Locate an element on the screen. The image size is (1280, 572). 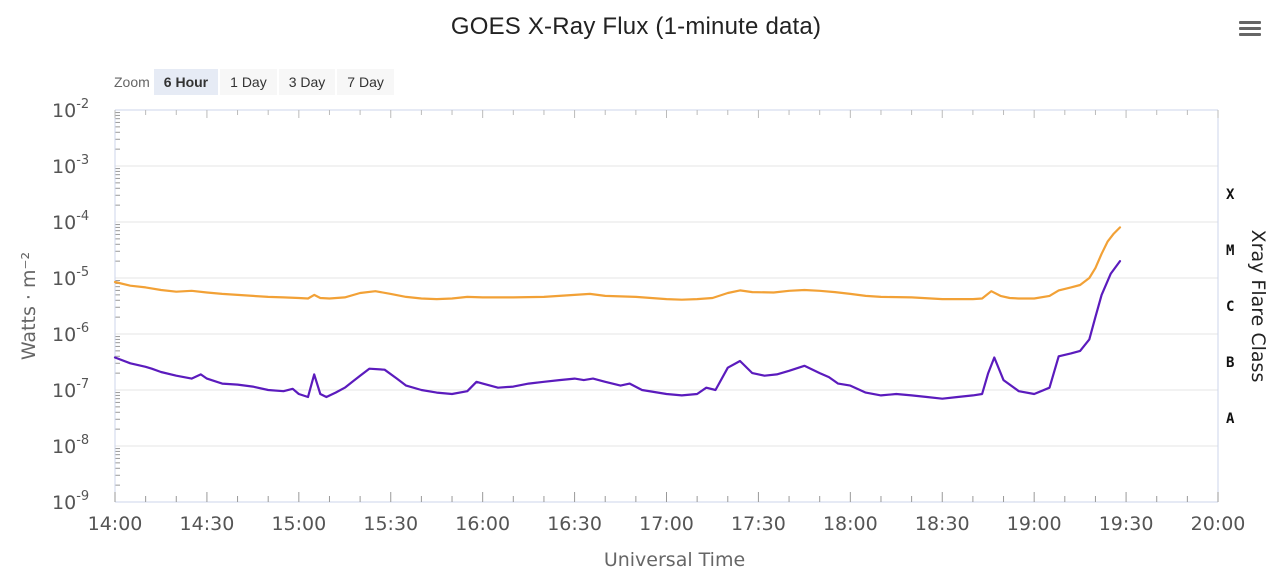
x-tick-label: 15:30 is located at coordinates (390, 524).